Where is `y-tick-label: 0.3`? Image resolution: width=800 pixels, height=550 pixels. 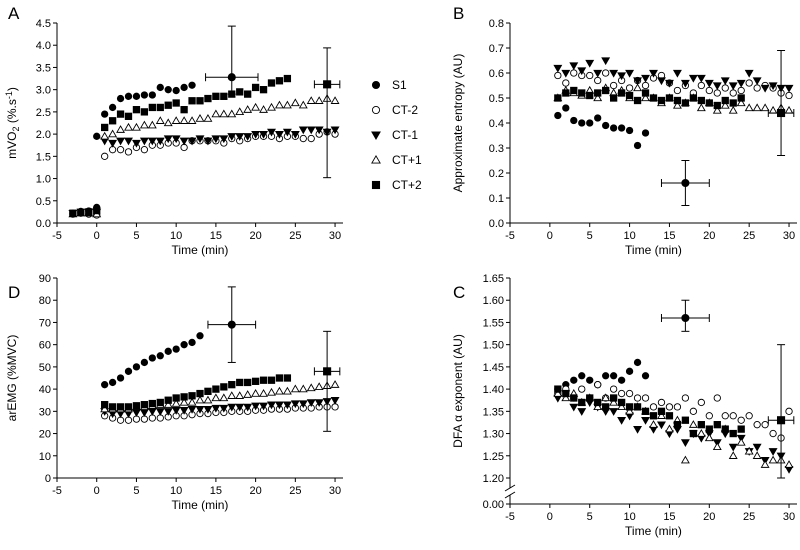 y-tick-label: 0.3 is located at coordinates (496, 149).